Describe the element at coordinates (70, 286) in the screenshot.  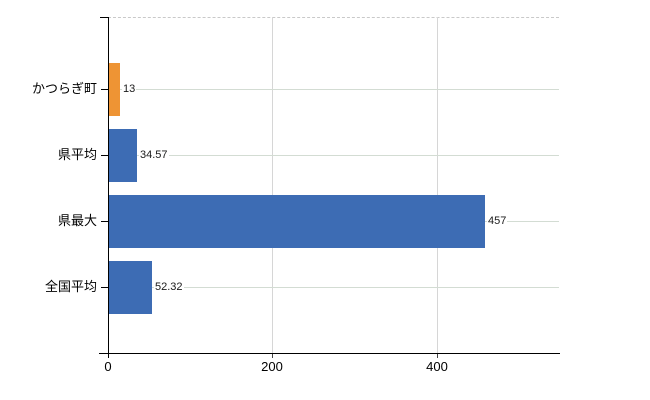
I see `category-label: 全国平均` at that location.